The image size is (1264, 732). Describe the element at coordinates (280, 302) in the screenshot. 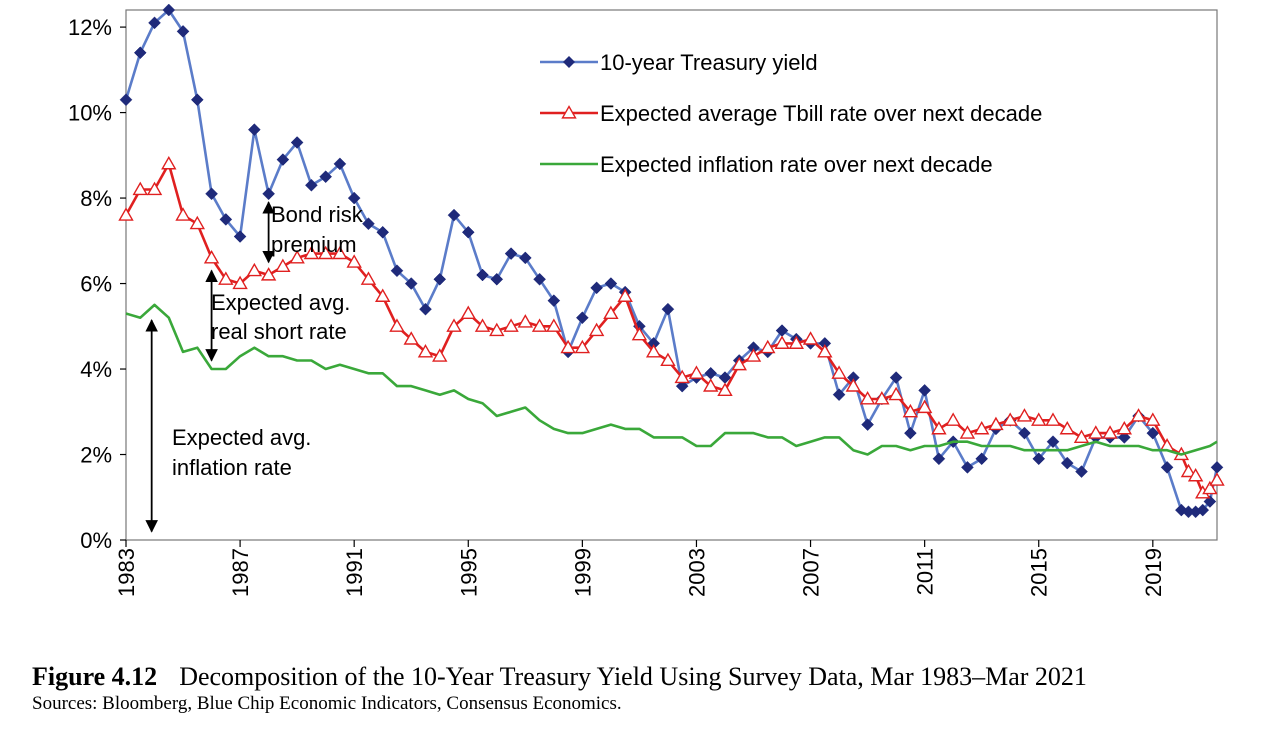

I see `annotation-label: Expected avg.` at that location.